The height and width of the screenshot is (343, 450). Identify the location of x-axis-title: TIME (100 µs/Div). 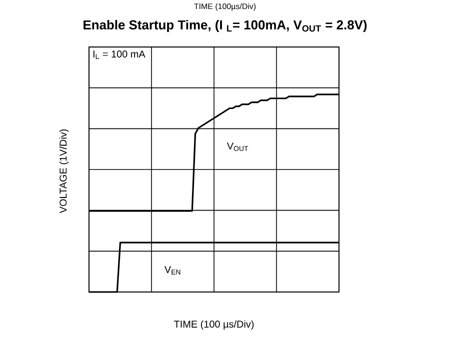
(214, 325).